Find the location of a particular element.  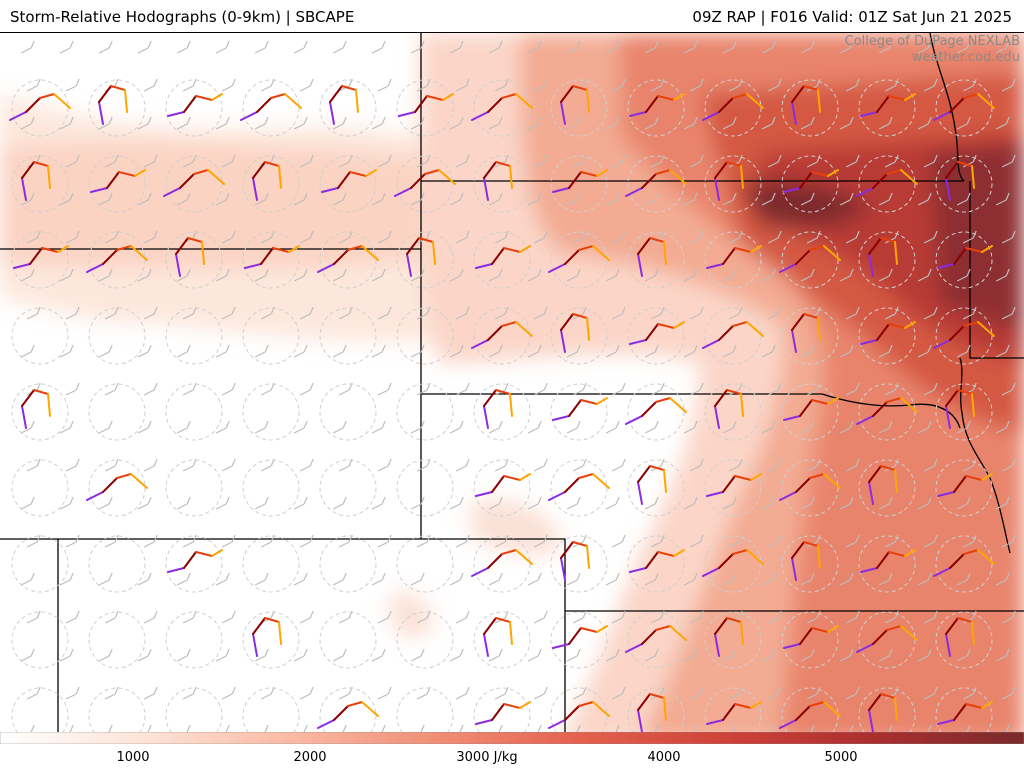

credit-url: weather.cod.edu is located at coordinates (965, 57).